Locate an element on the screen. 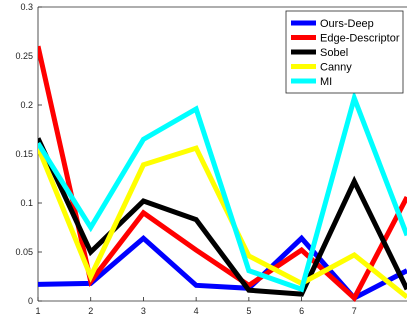  legend: Ours-Deep Edge-Descriptor Sobel Canny MI is located at coordinates (344, 52).